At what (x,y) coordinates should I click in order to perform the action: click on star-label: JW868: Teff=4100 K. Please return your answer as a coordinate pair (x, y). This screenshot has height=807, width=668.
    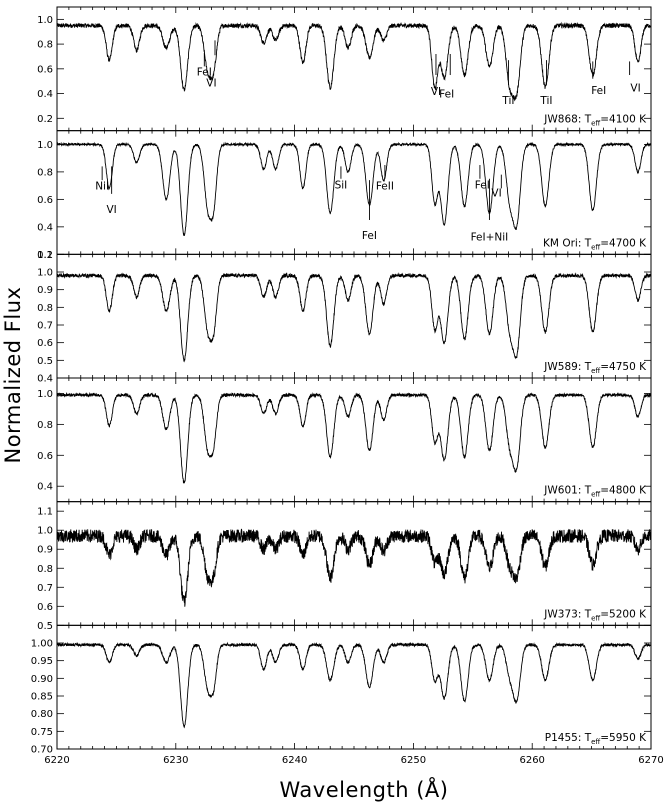
    Looking at the image, I should click on (595, 121).